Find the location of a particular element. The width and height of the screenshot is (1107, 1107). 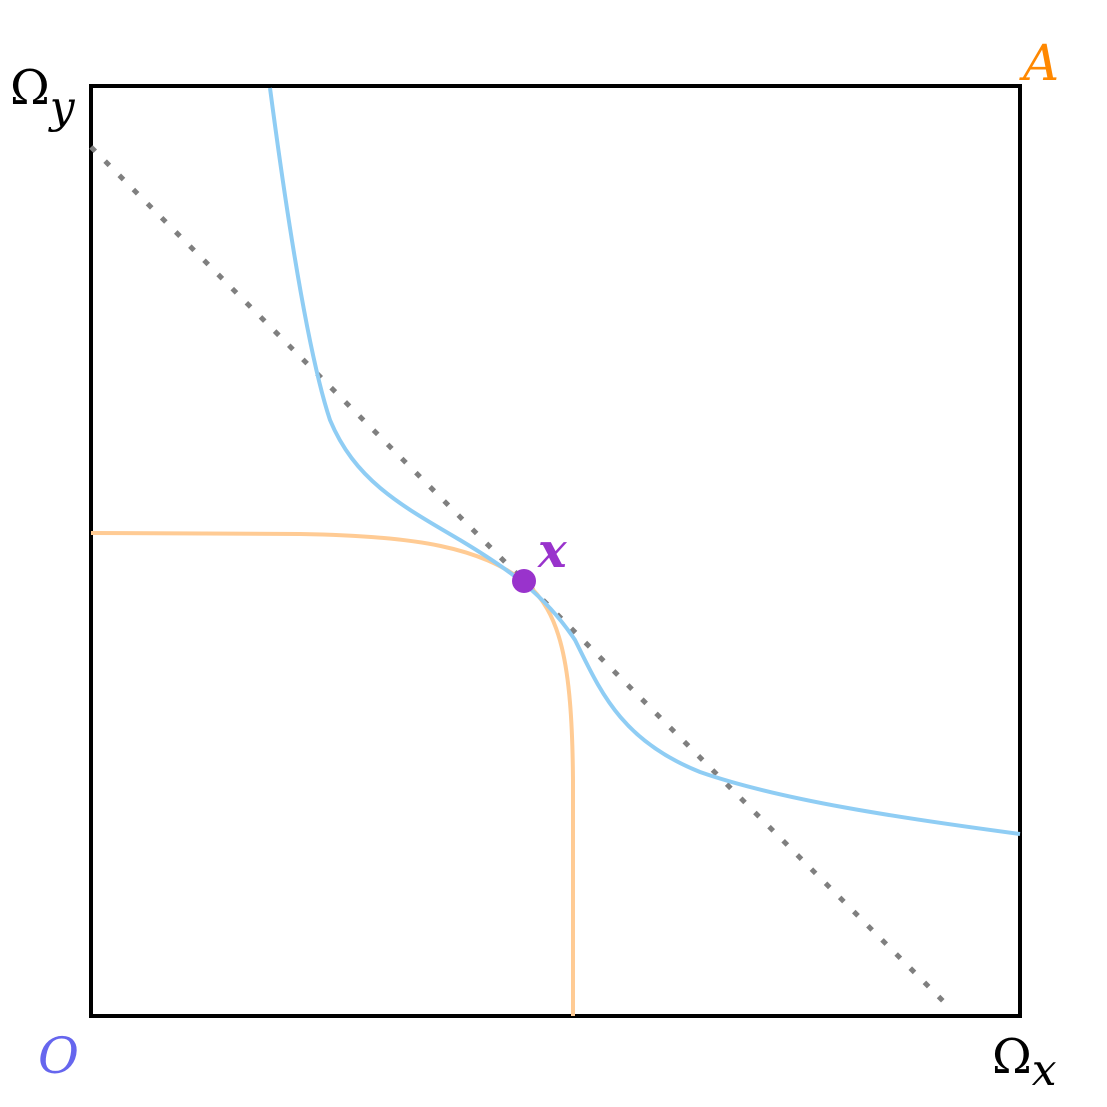

omega-x-label: Ωx is located at coordinates (1024, 1062).